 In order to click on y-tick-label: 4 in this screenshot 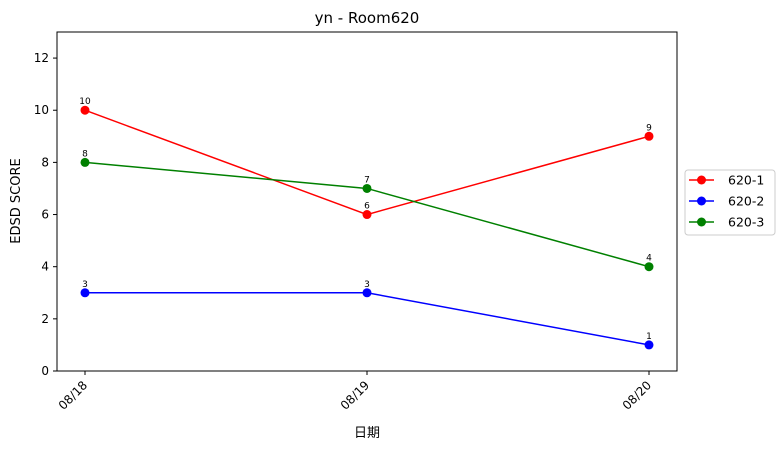, I will do `click(45, 267)`.